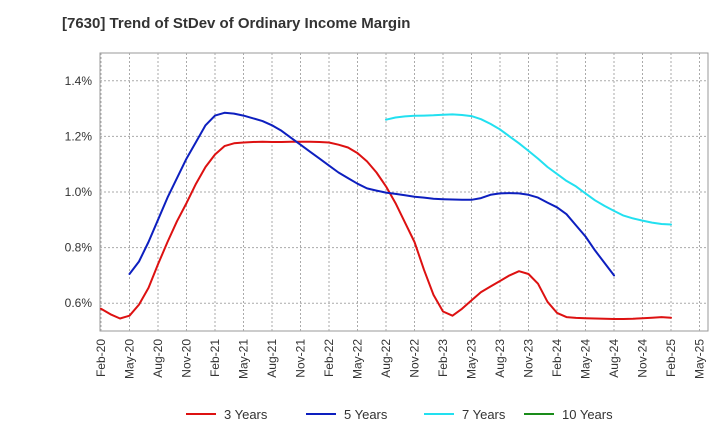  What do you see at coordinates (358, 359) in the screenshot?
I see `x-tick-label: May-22` at bounding box center [358, 359].